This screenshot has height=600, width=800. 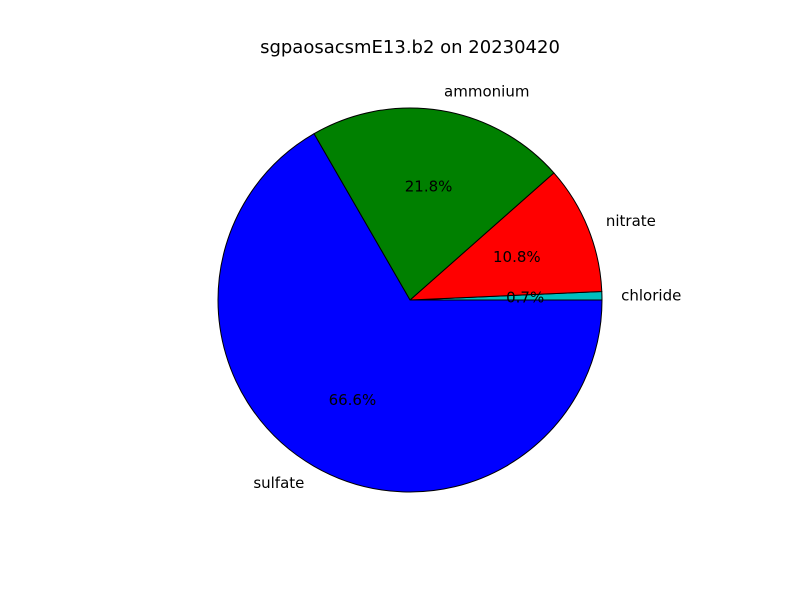 I want to click on pie-slice-ammonium, so click(x=434, y=204).